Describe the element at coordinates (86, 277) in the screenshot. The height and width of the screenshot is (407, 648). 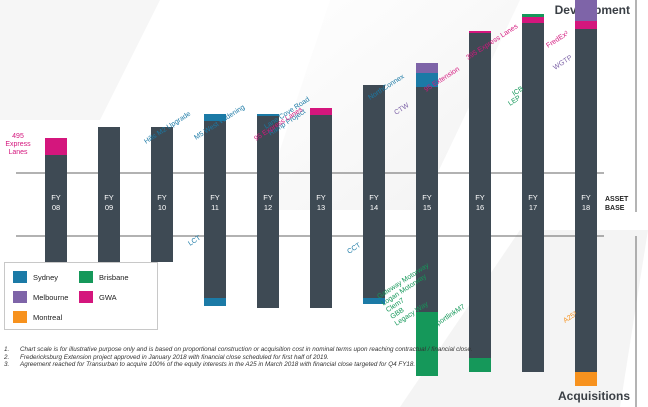
I see `legend-swatch-brisbane` at that location.